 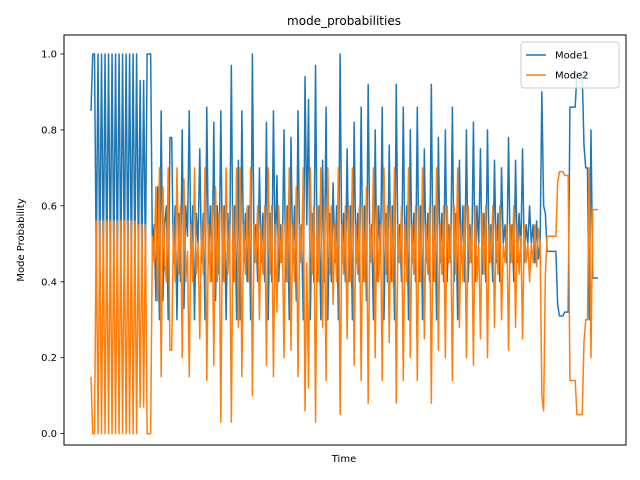 What do you see at coordinates (49, 54) in the screenshot?
I see `y-tick-label: 1.0` at bounding box center [49, 54].